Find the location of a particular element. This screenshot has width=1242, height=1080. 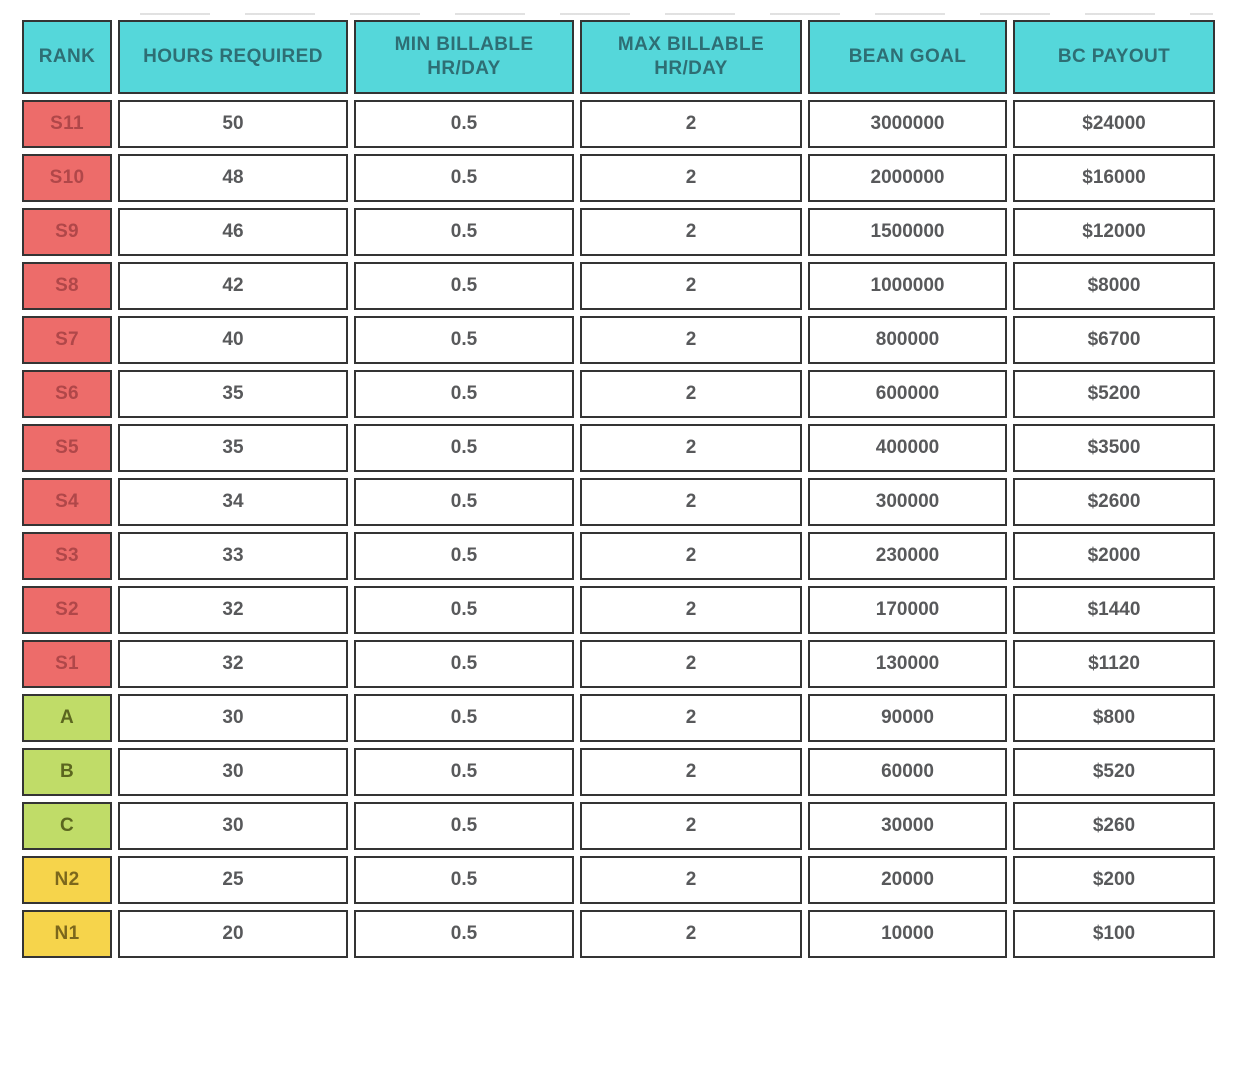

table-row: S11 50 0.5 2 3000000 $24000 is located at coordinates (618, 124).